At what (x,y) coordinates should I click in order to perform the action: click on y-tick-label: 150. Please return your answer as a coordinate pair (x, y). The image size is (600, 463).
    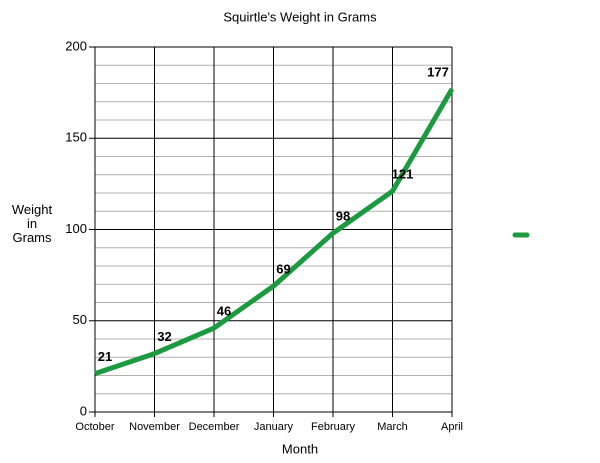
    Looking at the image, I should click on (76, 137).